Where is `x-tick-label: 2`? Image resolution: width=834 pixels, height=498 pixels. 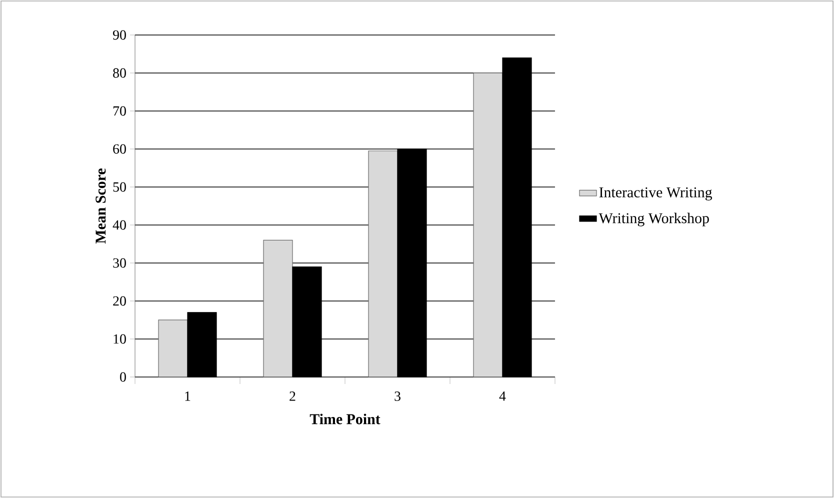 x-tick-label: 2 is located at coordinates (293, 396).